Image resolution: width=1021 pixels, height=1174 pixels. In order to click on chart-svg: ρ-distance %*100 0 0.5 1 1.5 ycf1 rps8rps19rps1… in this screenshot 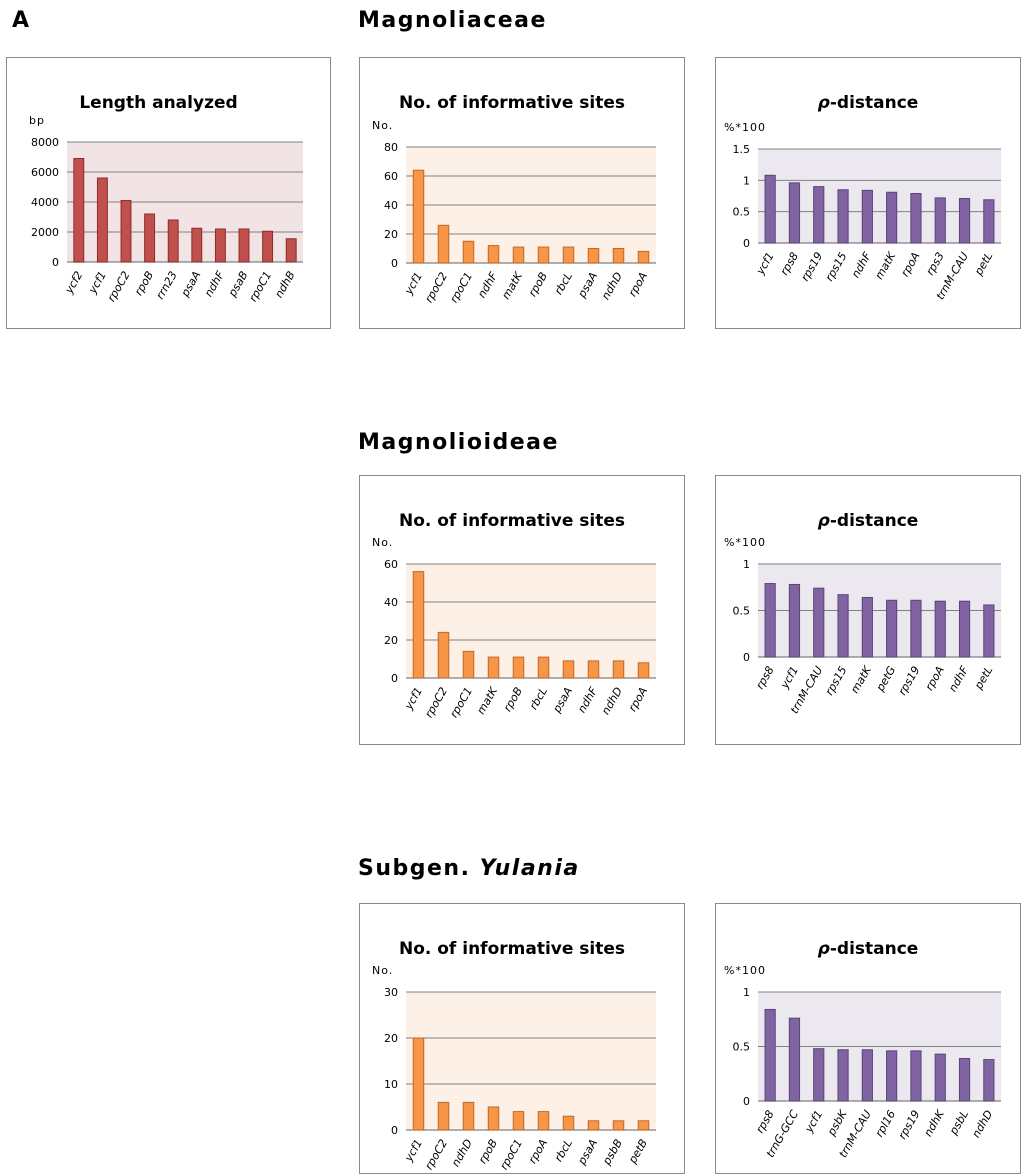, I will do `click(862, 197)`.